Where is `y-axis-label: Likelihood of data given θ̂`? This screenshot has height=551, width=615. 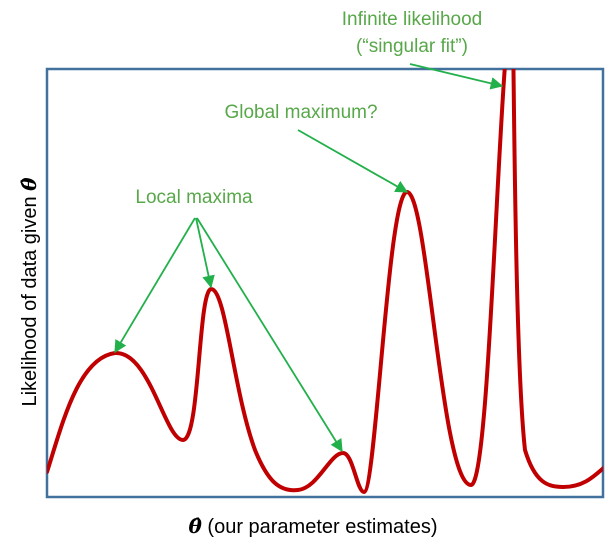
y-axis-label: Likelihood of data given θ̂ is located at coordinates (29, 292).